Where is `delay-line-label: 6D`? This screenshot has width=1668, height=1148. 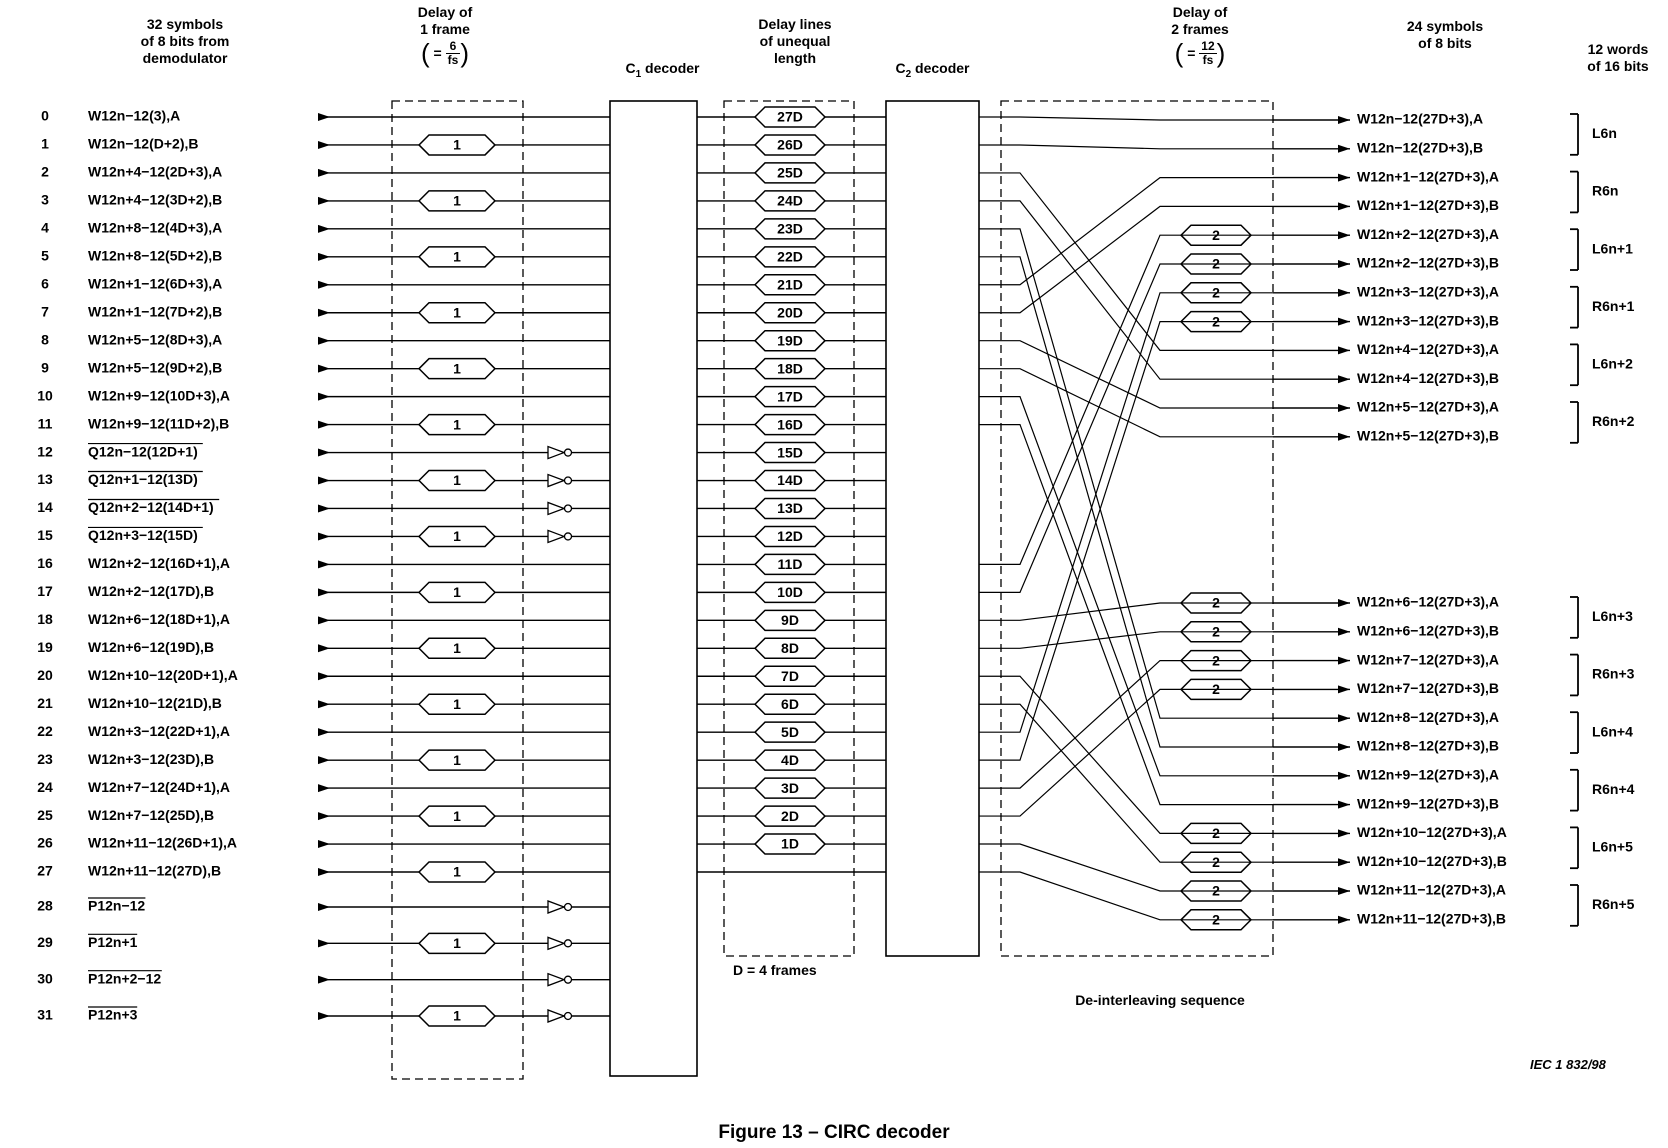 delay-line-label: 6D is located at coordinates (790, 704).